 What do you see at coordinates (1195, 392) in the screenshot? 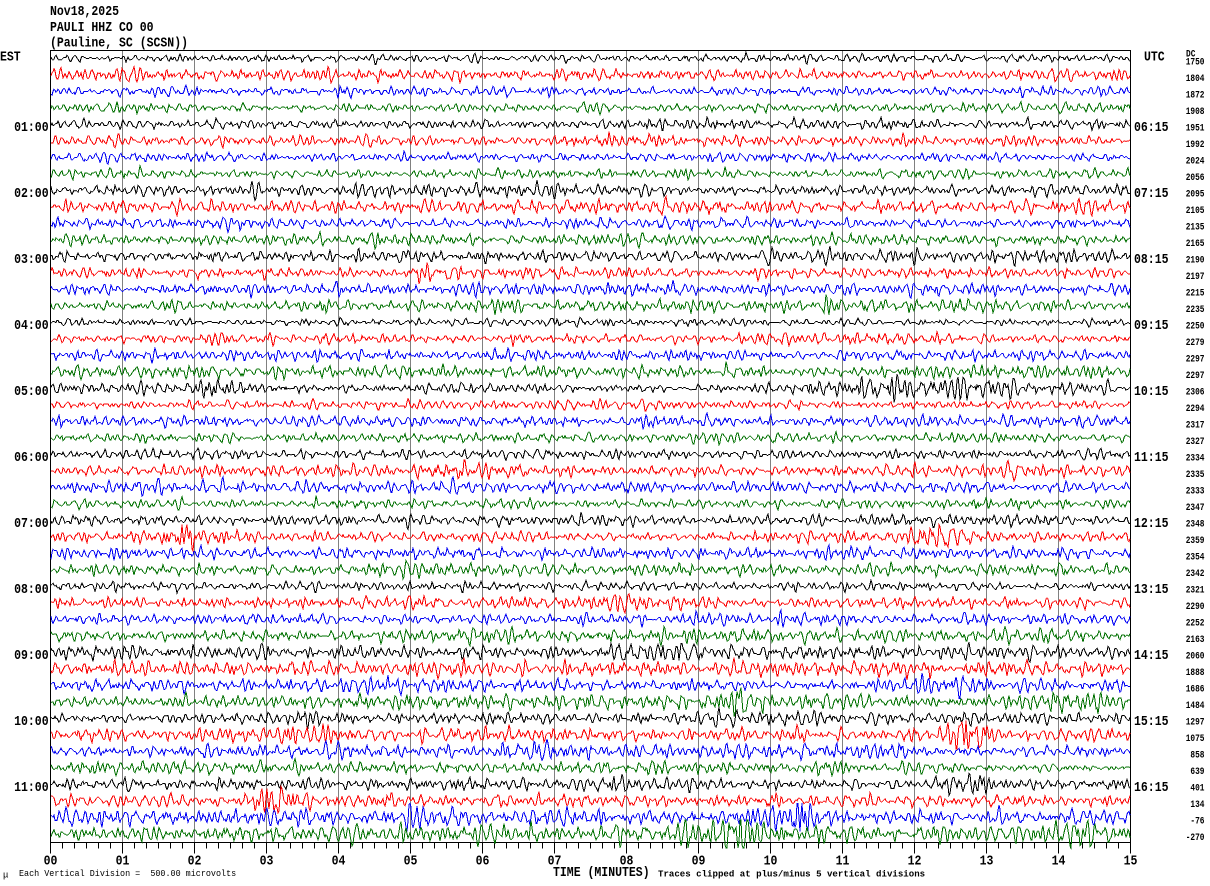
I see `svg-text: 2306` at bounding box center [1195, 392].